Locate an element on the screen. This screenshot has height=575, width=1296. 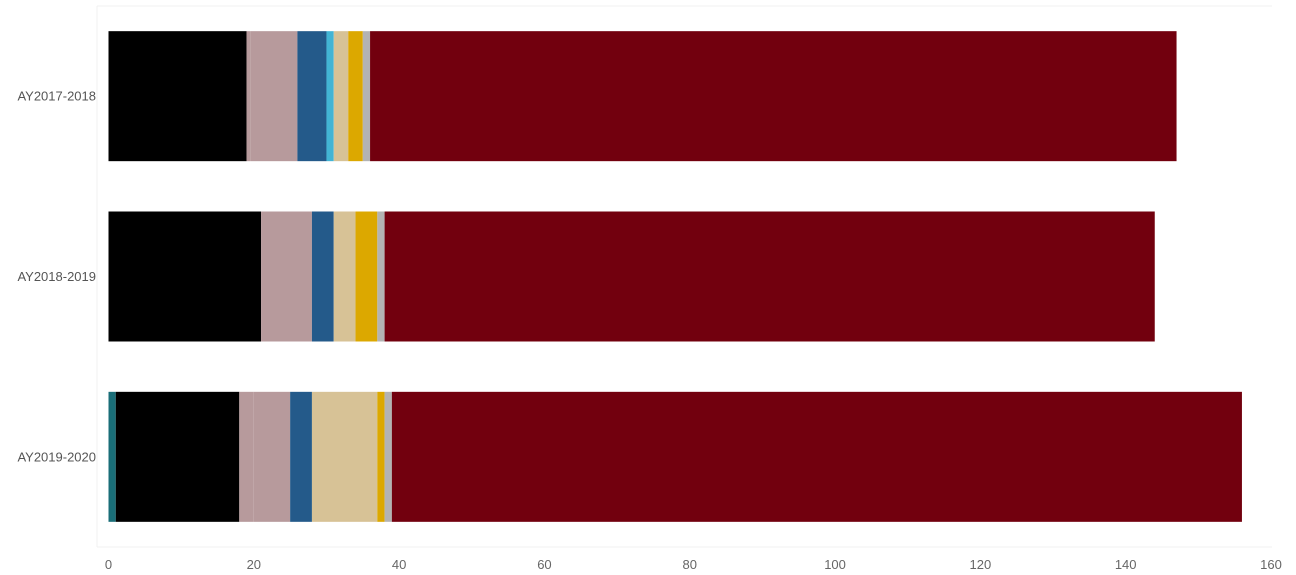
x-tick-labels-group: 0 20 40 60 80 100 120 140 160 is located at coordinates (693, 564).